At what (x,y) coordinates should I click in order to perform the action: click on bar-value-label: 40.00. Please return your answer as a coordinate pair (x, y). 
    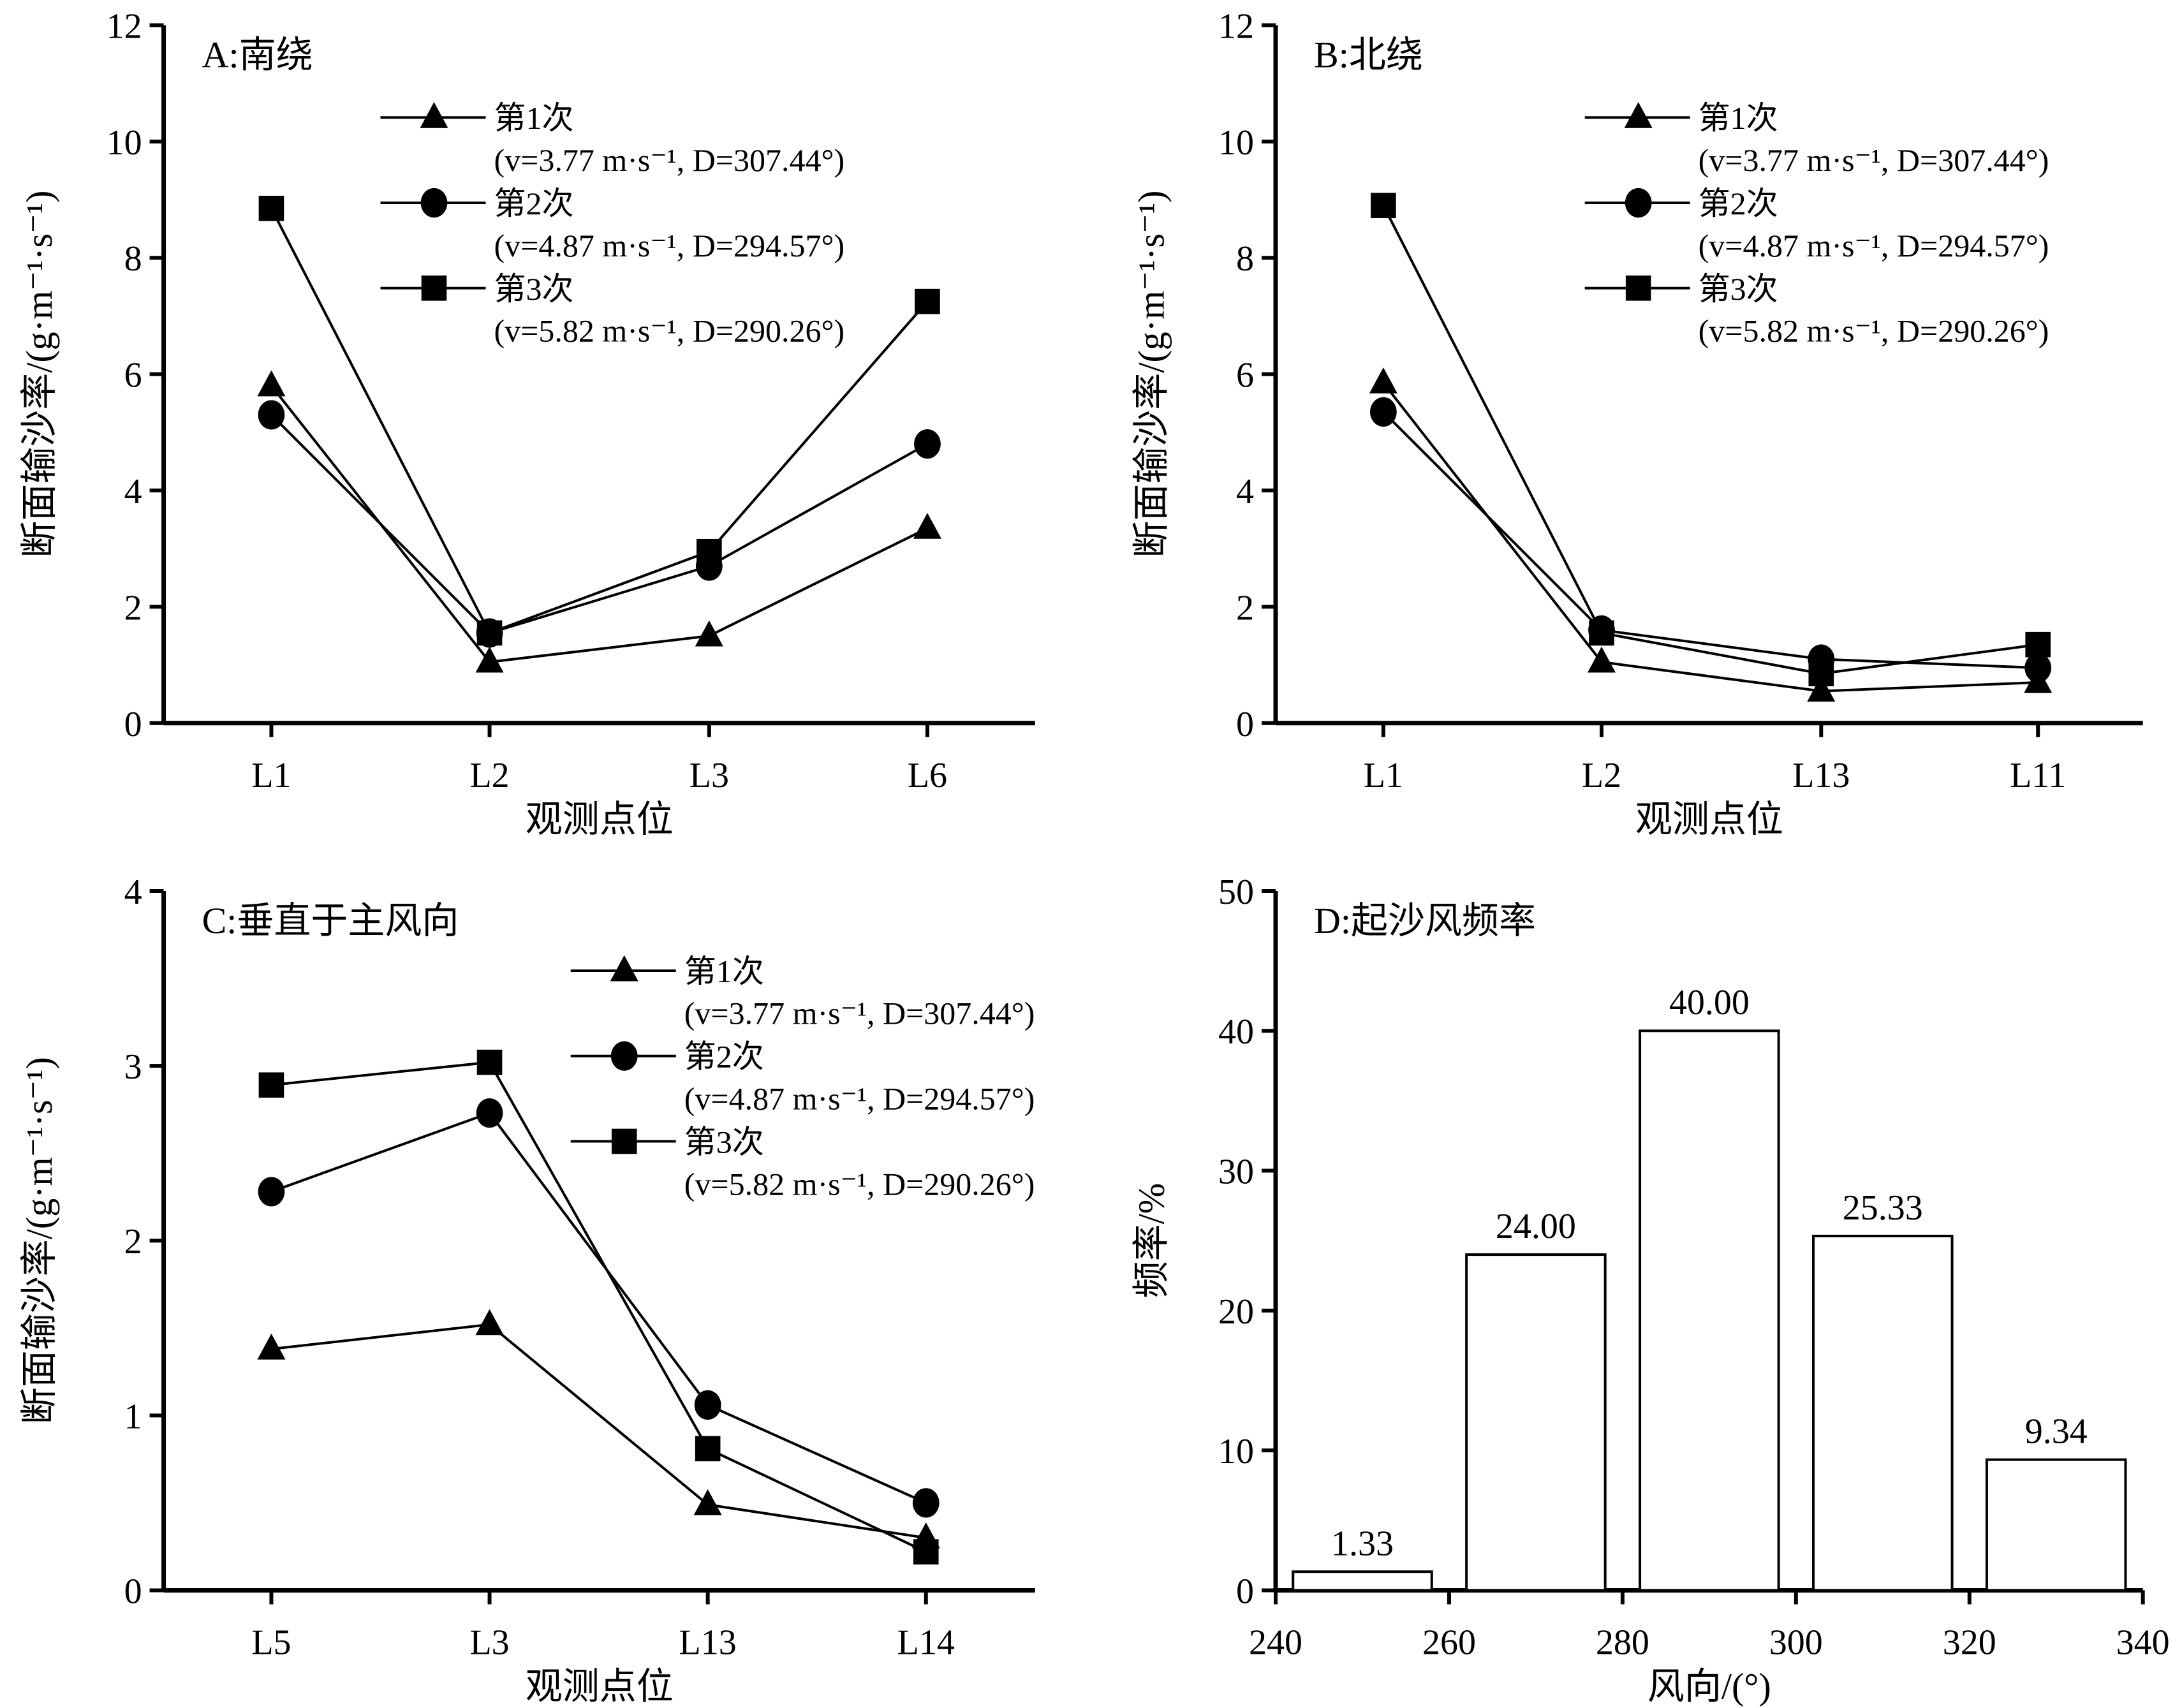
    Looking at the image, I should click on (1709, 1002).